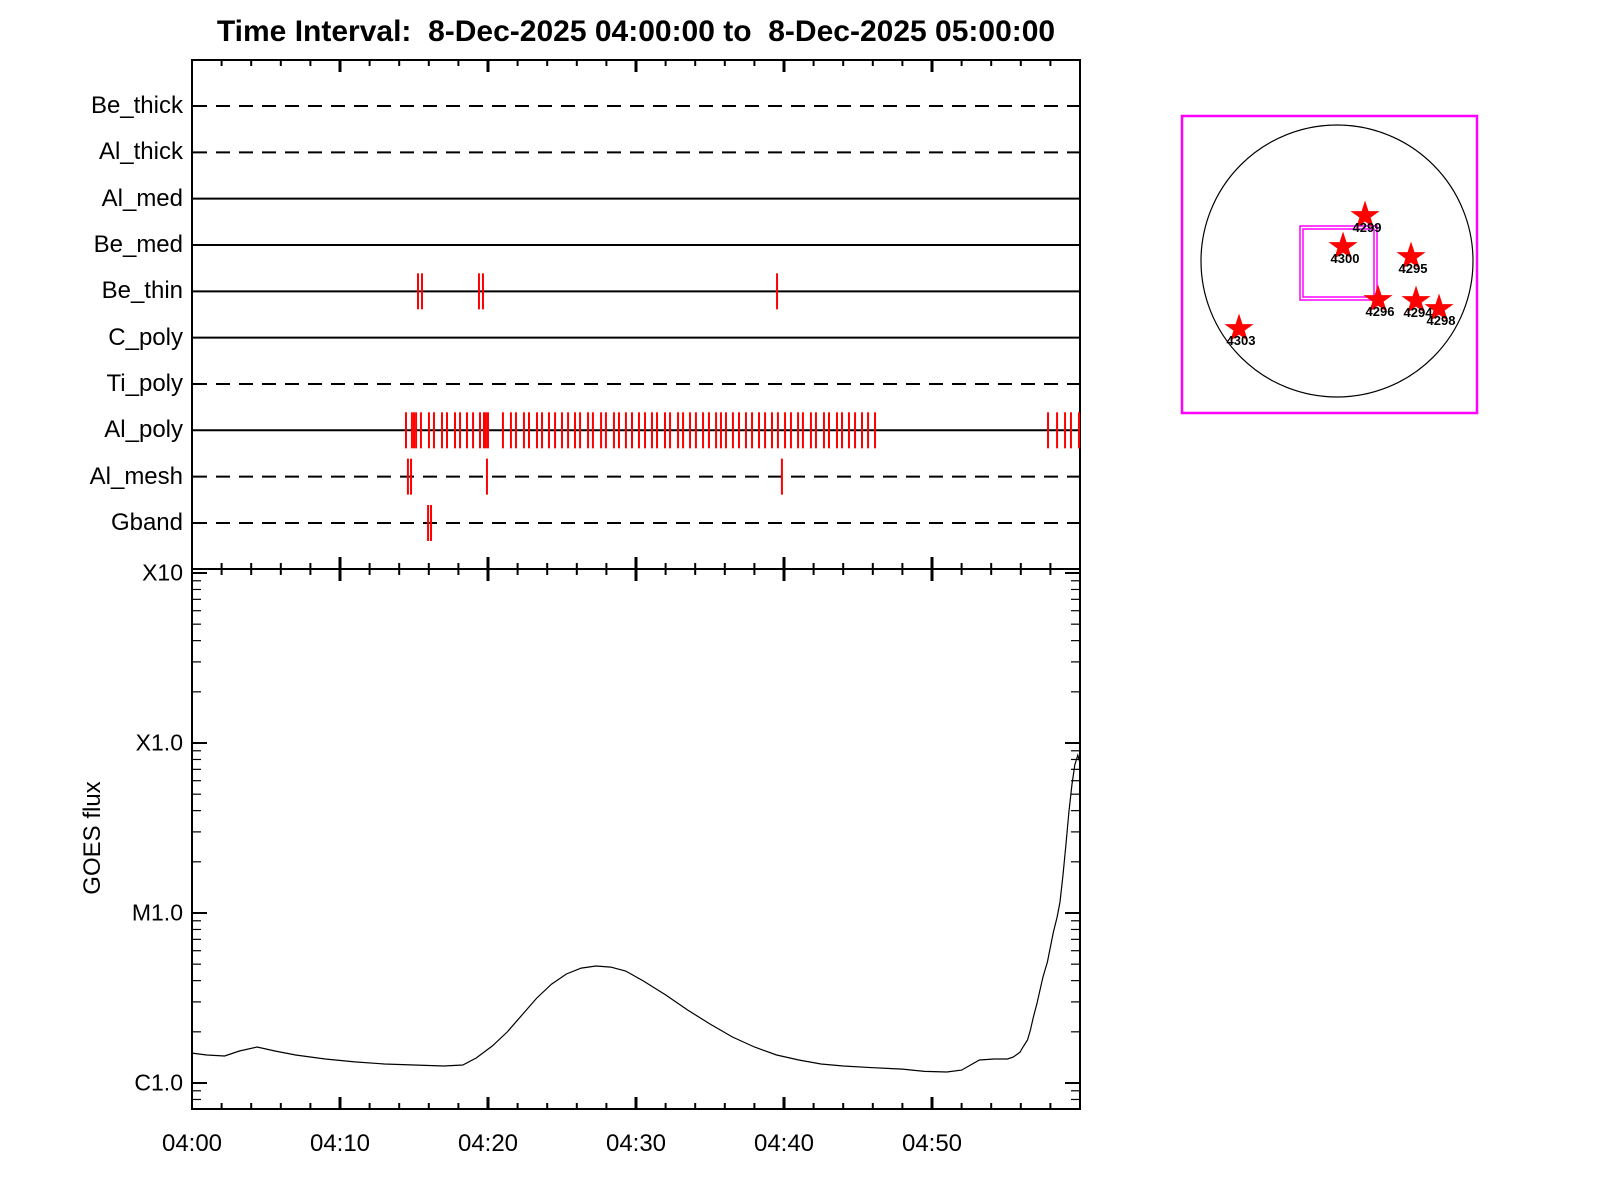 The image size is (1600, 1200). I want to click on solar-inset-frame, so click(1329, 264).